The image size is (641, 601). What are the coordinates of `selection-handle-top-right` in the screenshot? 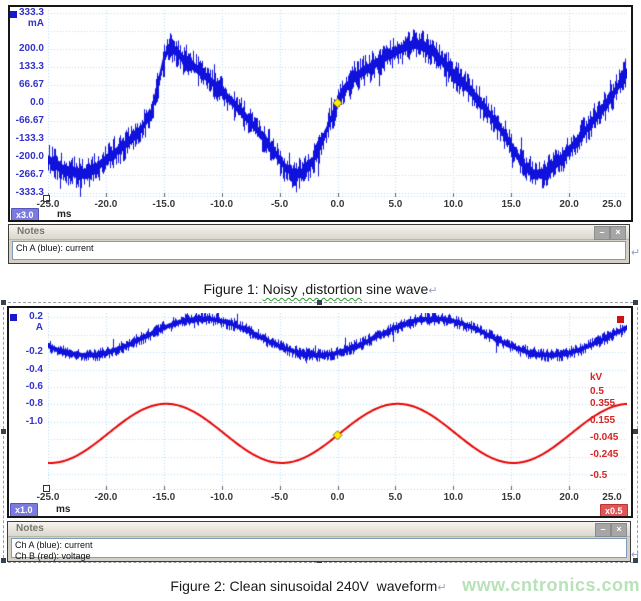 It's located at (635, 302).